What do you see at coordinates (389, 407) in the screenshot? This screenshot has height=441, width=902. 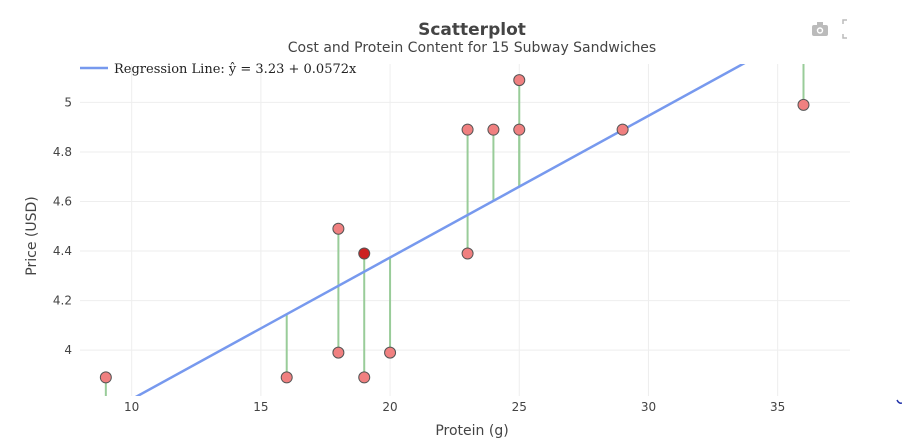 I see `x-tick-label: 20` at bounding box center [389, 407].